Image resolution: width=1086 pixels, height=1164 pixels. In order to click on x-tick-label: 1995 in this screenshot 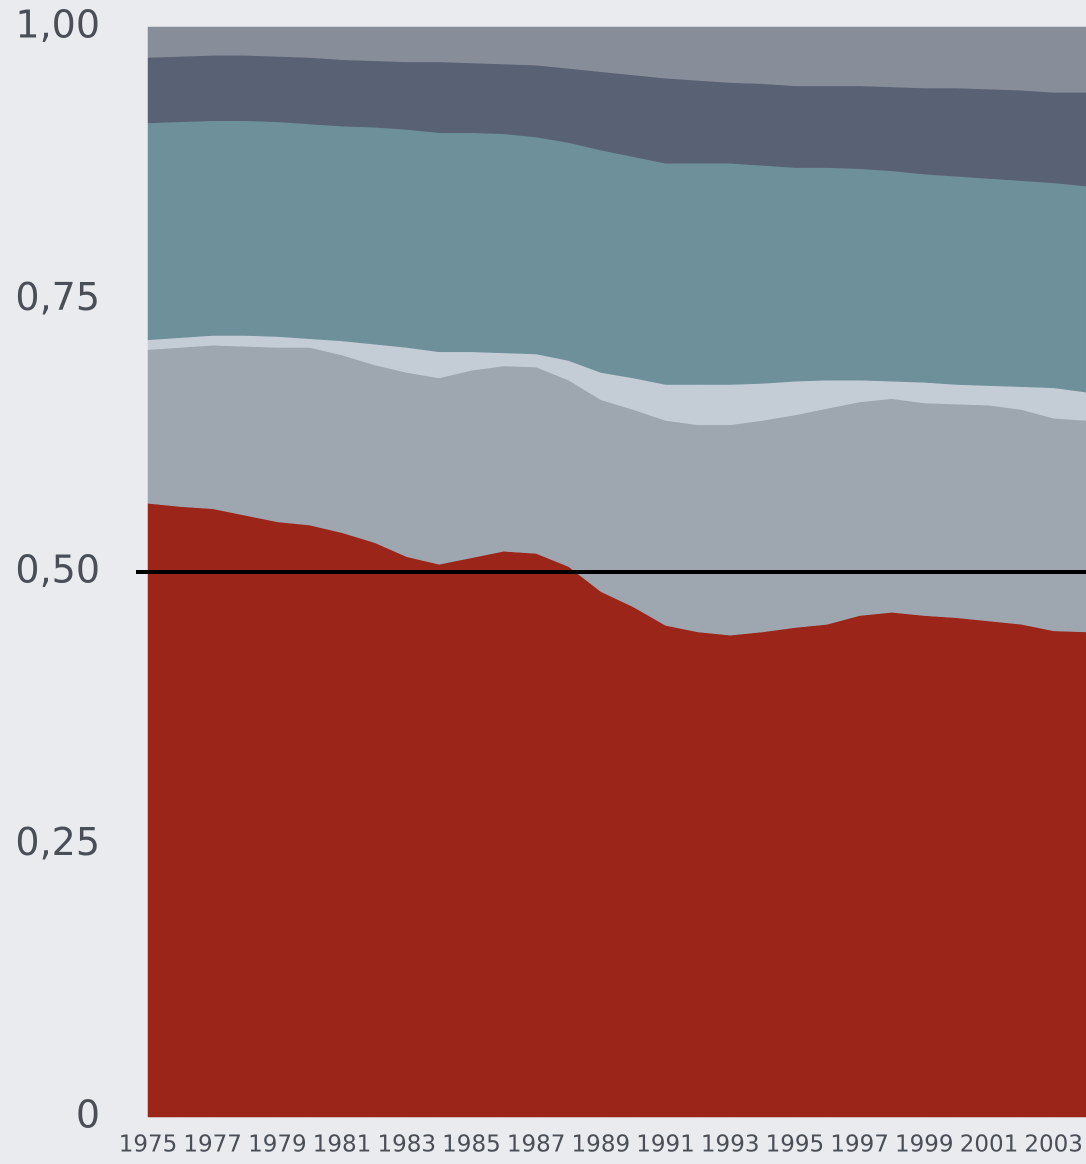, I will do `click(795, 1145)`.